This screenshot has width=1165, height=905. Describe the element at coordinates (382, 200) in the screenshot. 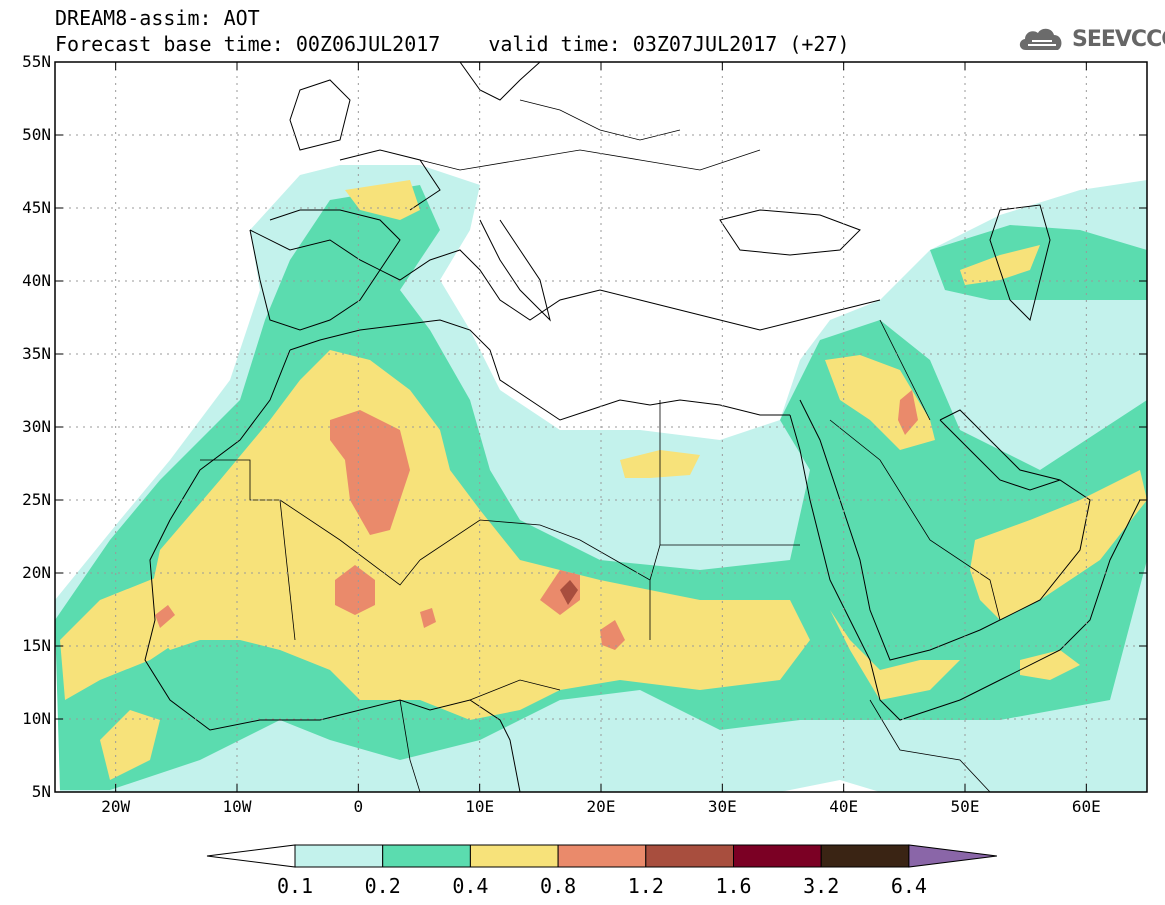

I see `aot-level-0.4-iberia` at that location.